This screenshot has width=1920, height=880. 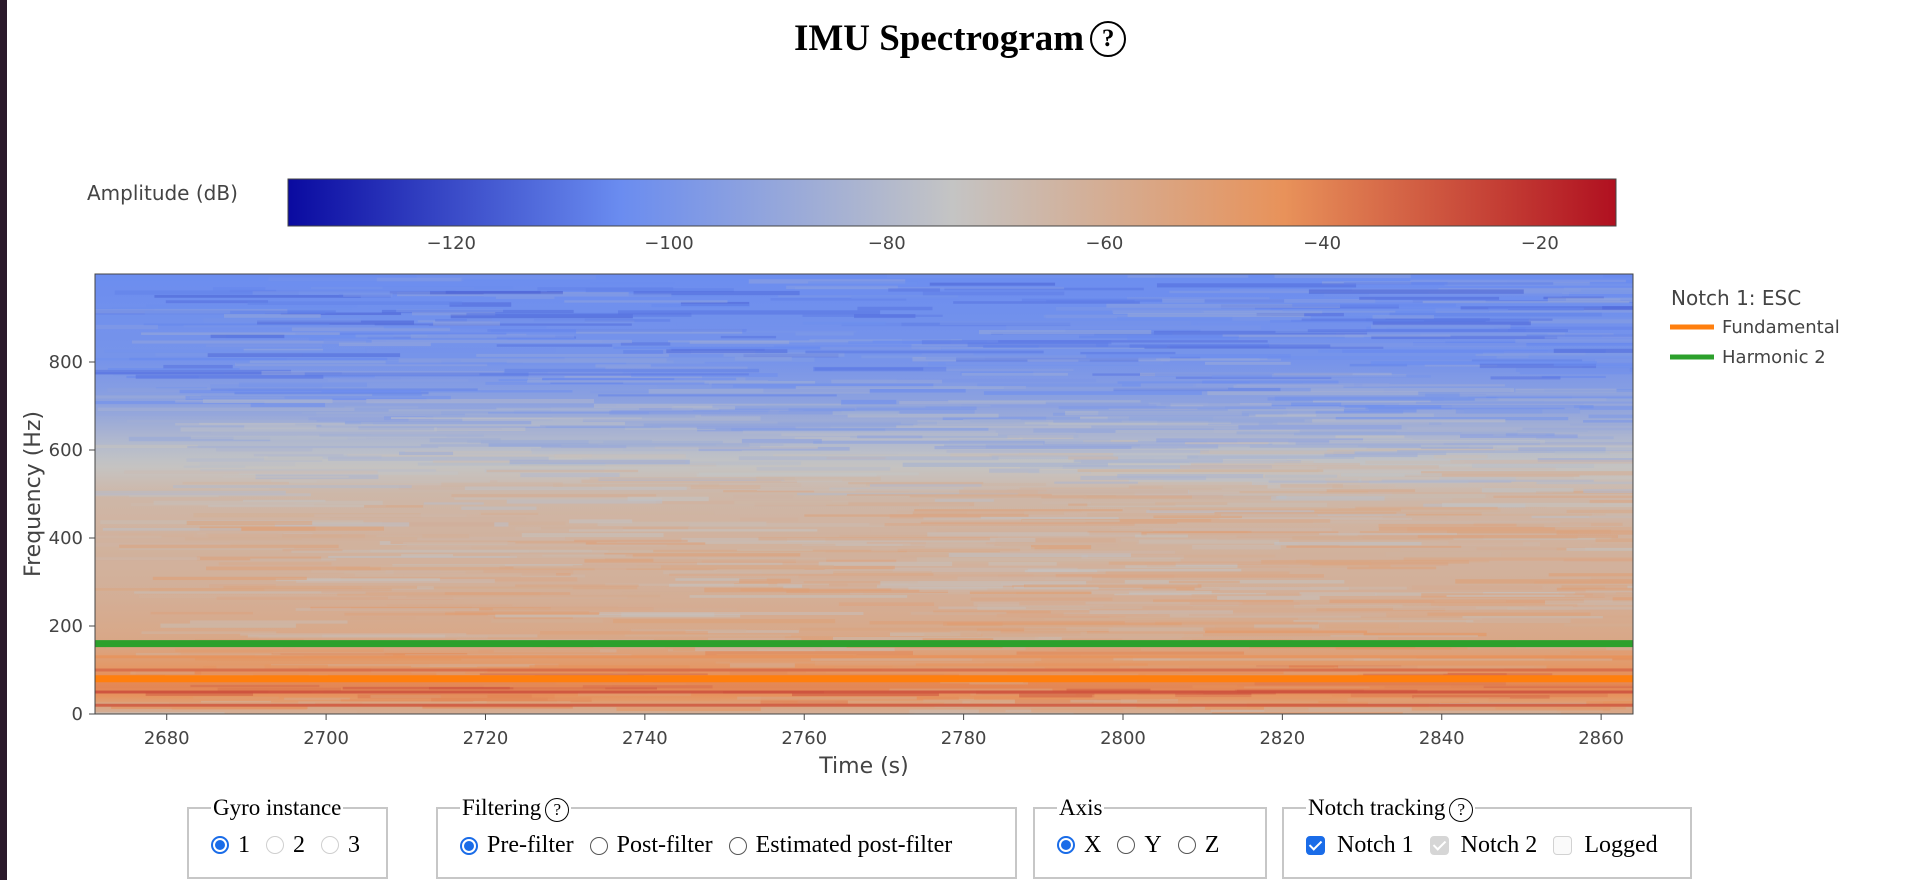 What do you see at coordinates (1066, 845) in the screenshot?
I see `axis-radio-x` at bounding box center [1066, 845].